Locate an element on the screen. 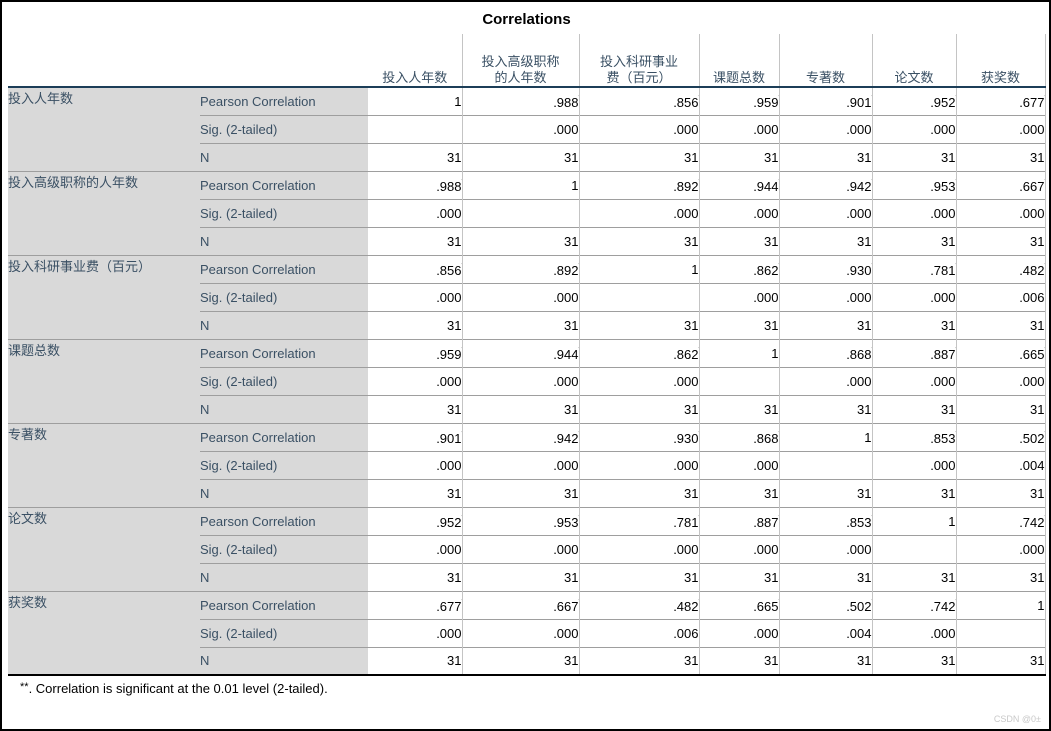 The height and width of the screenshot is (731, 1051). variable-label: 获奖数 is located at coordinates (104, 632).